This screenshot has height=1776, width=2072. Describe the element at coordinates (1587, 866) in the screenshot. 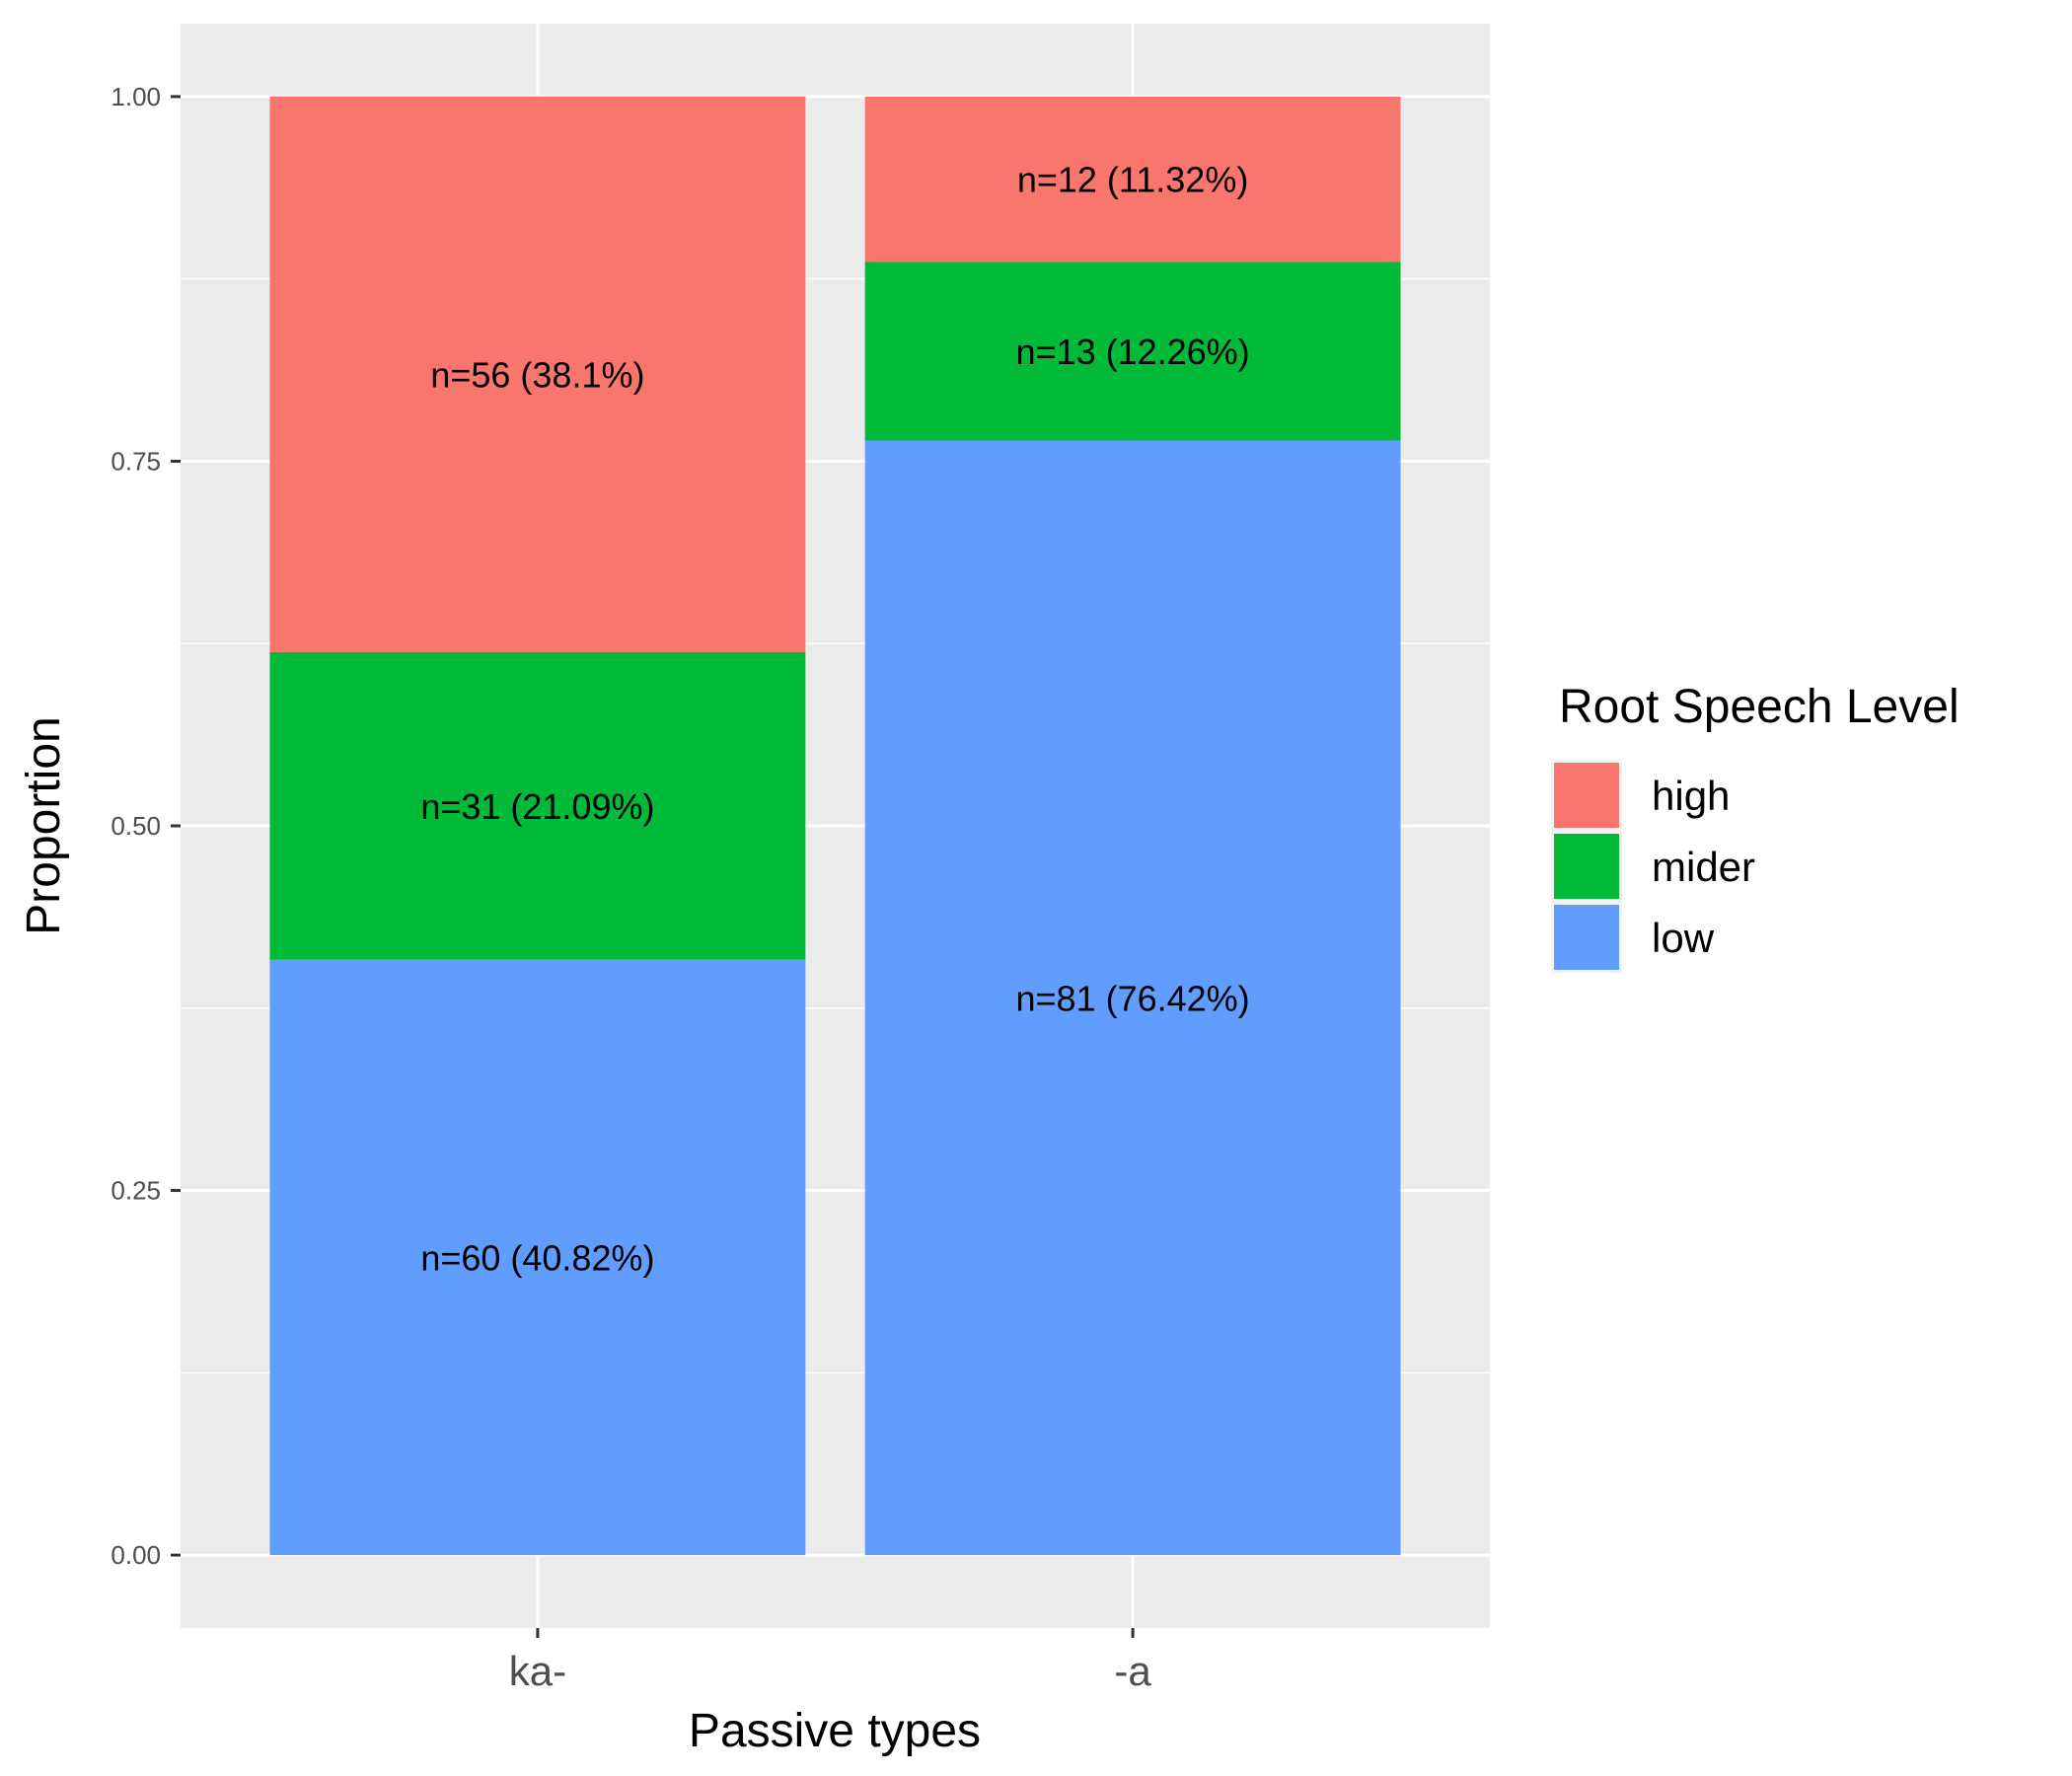

I see `legend-swatch-mider` at that location.